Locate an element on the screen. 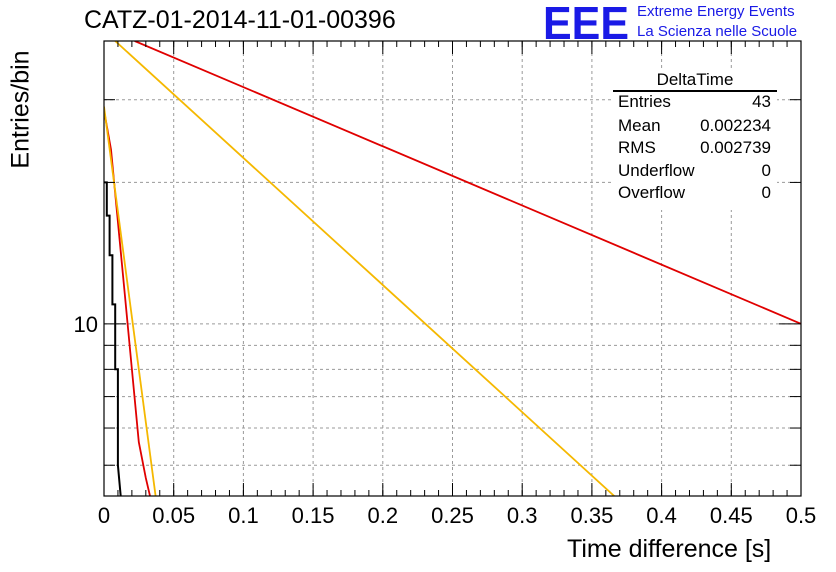 This screenshot has width=836, height=572. x-tick-label: 0.15 is located at coordinates (313, 515).